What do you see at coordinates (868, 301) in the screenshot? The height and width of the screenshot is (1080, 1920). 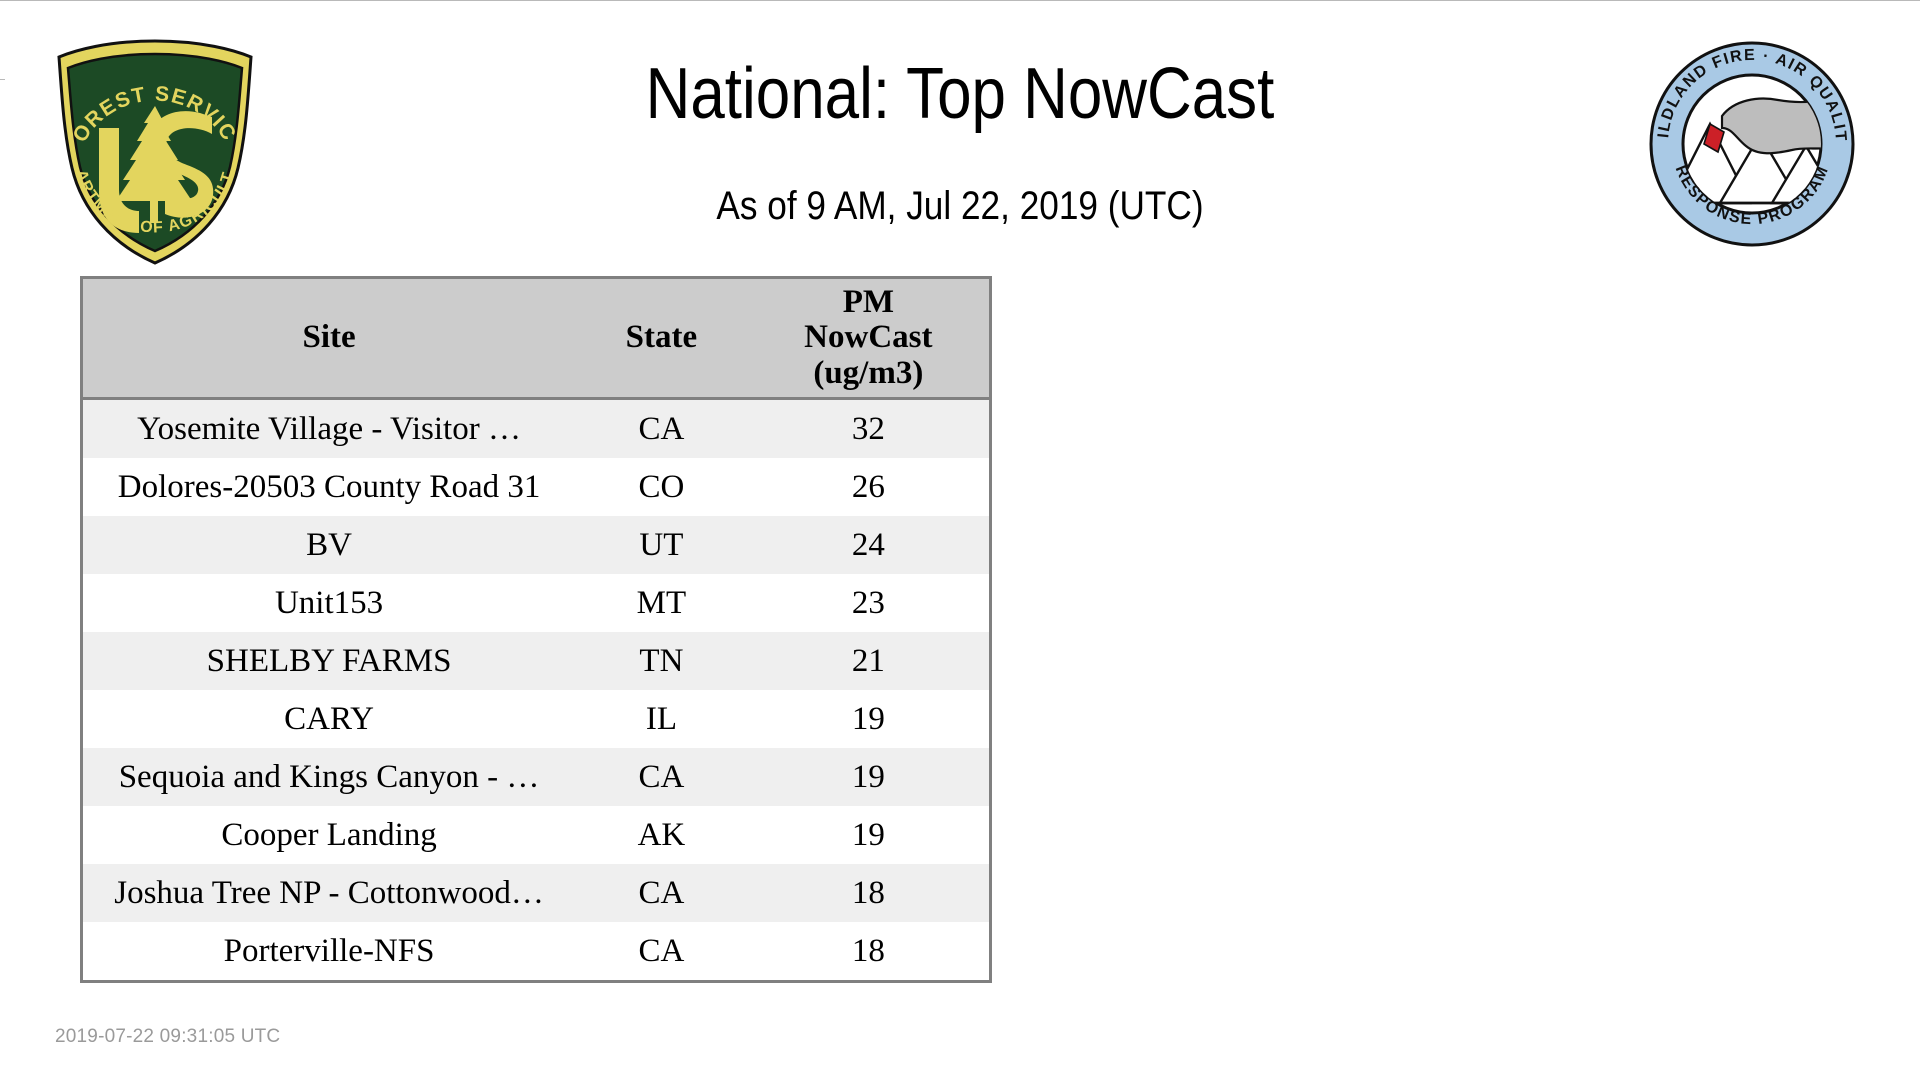 I see `column-header-pm-line-1: PM` at bounding box center [868, 301].